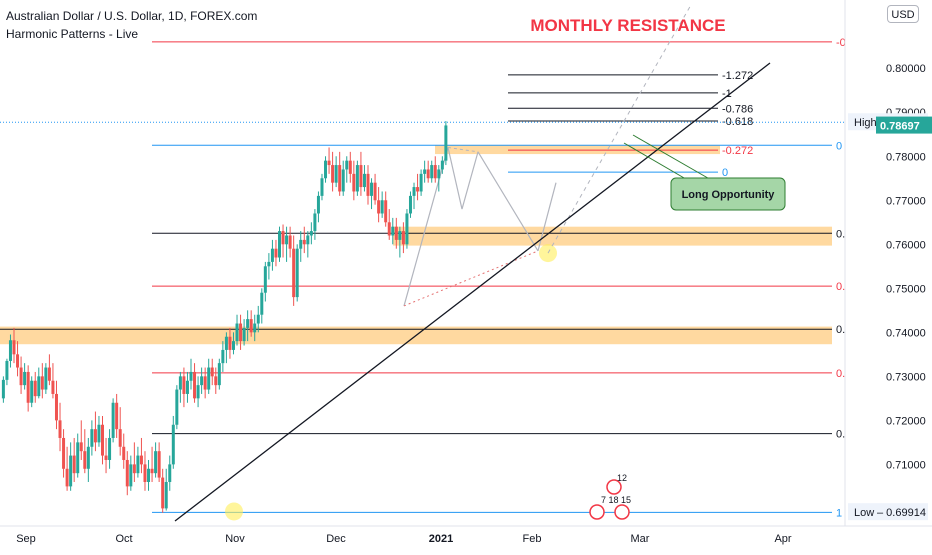 The width and height of the screenshot is (932, 555). I want to click on x-tick-label: Oct, so click(123, 539).